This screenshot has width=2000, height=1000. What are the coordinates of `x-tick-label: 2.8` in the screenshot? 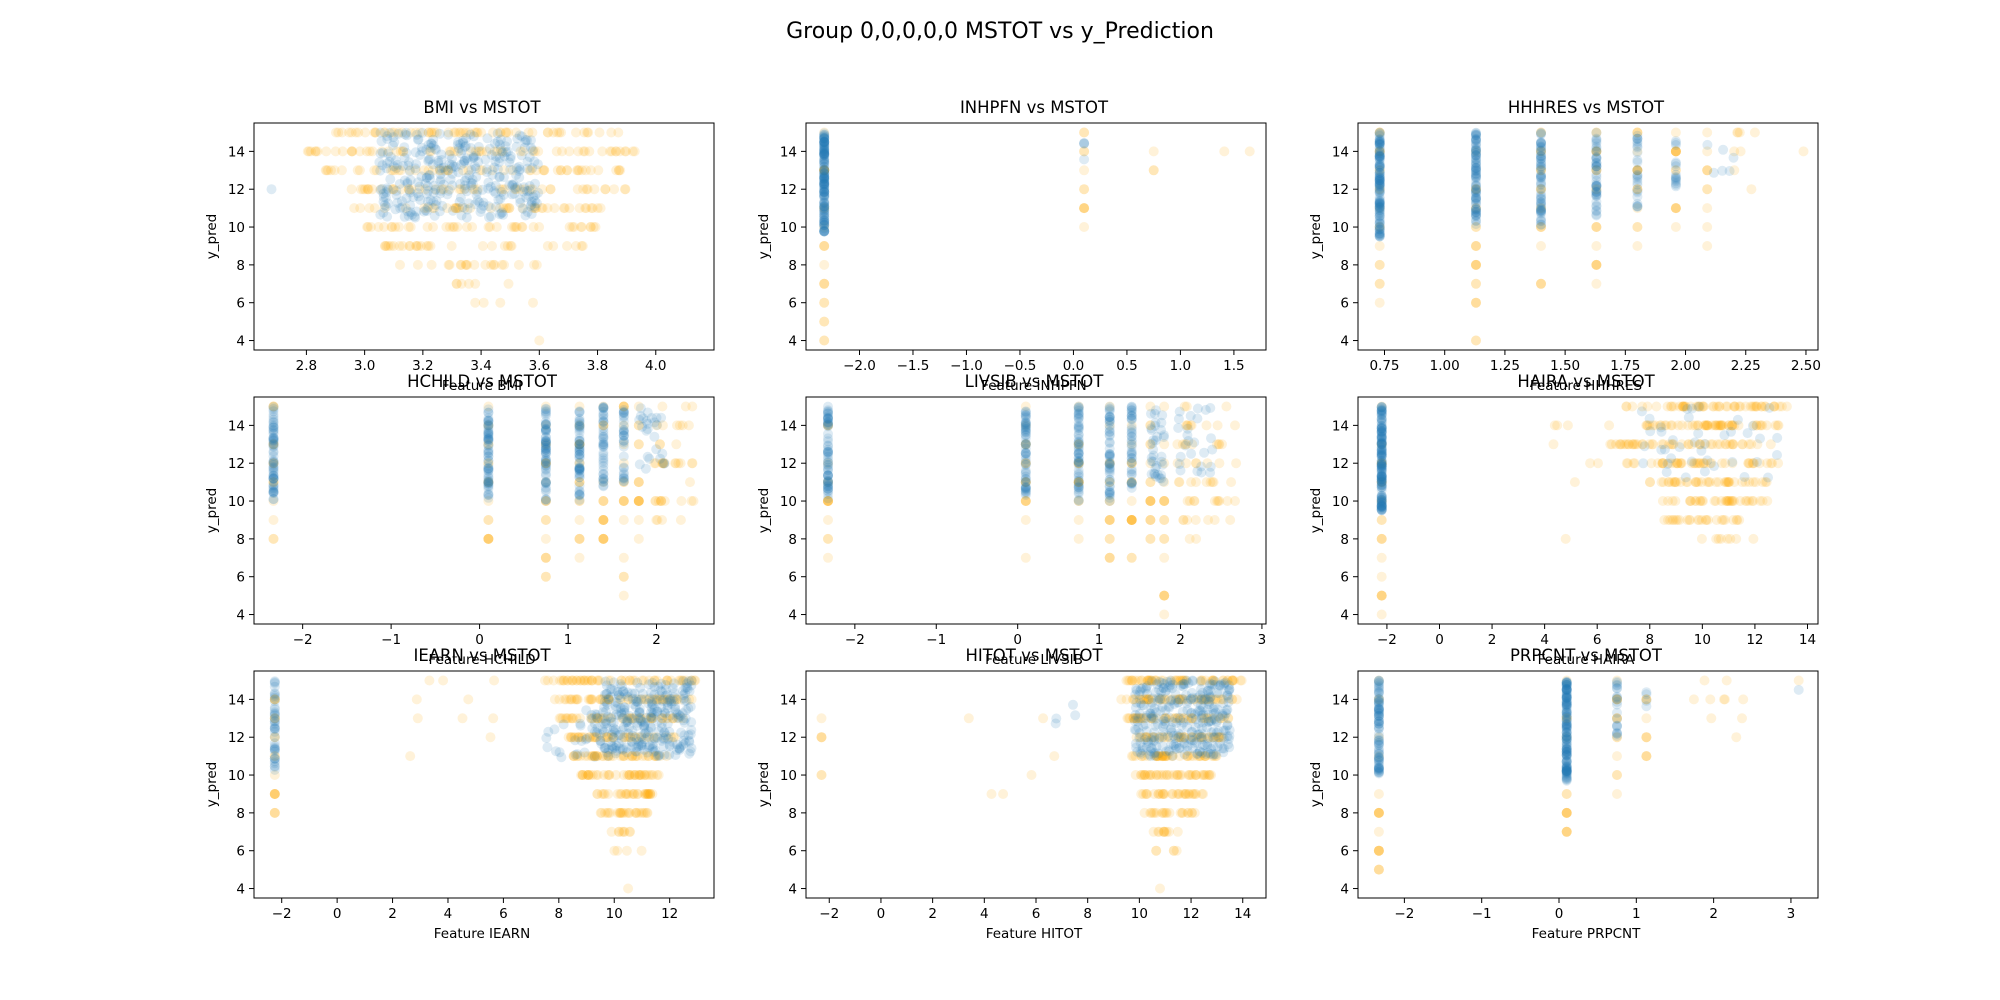 It's located at (306, 366).